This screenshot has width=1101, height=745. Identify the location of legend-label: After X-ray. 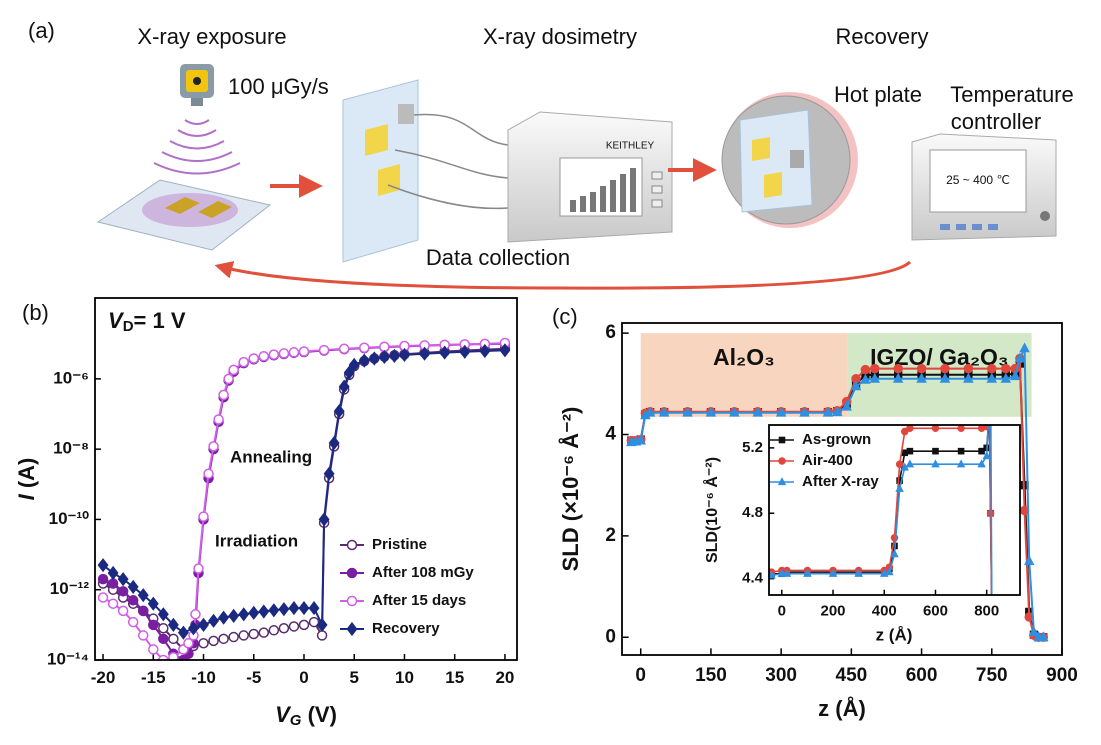
(840, 481).